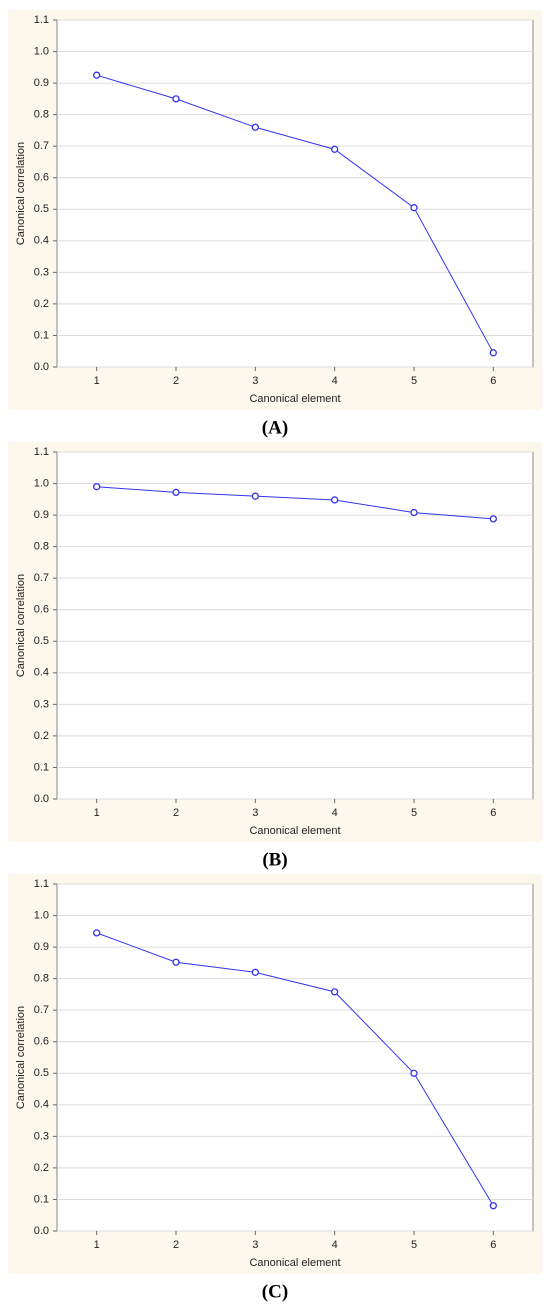 Image resolution: width=550 pixels, height=1313 pixels. What do you see at coordinates (275, 427) in the screenshot?
I see `panel-caption: (A)` at bounding box center [275, 427].